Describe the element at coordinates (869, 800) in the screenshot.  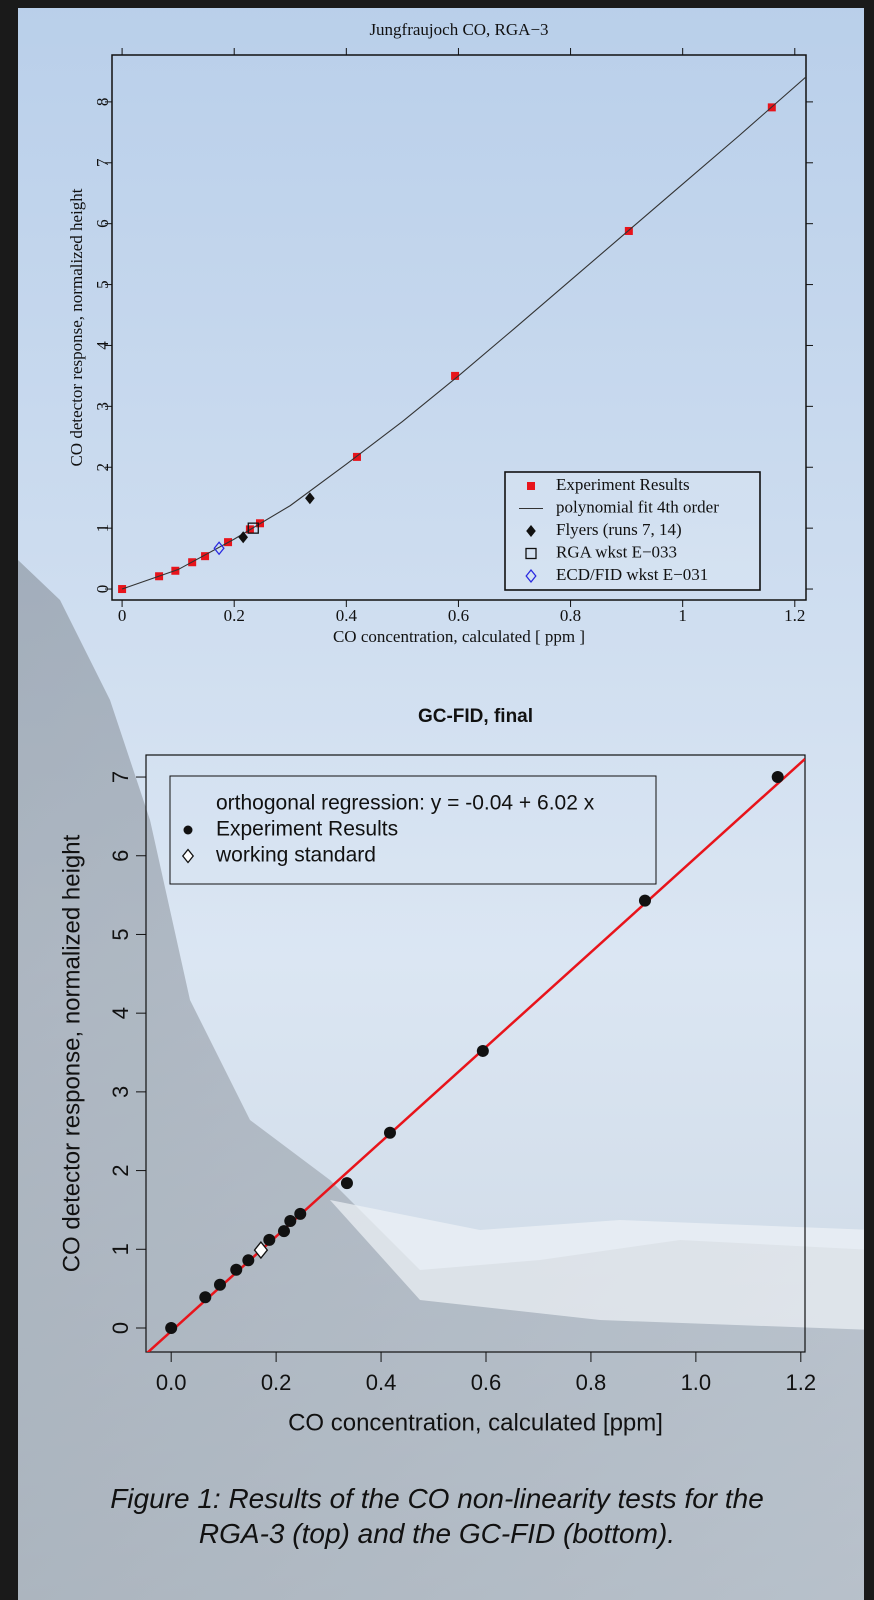
I see `frame-right` at that location.